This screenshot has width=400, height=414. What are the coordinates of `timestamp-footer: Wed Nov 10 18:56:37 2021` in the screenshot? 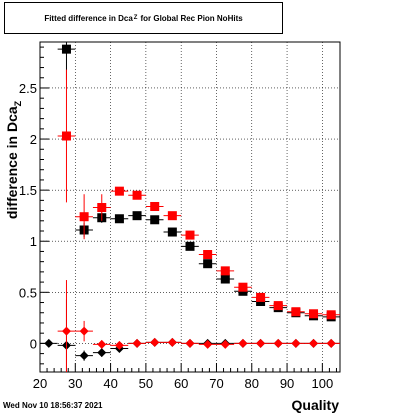 It's located at (53, 405).